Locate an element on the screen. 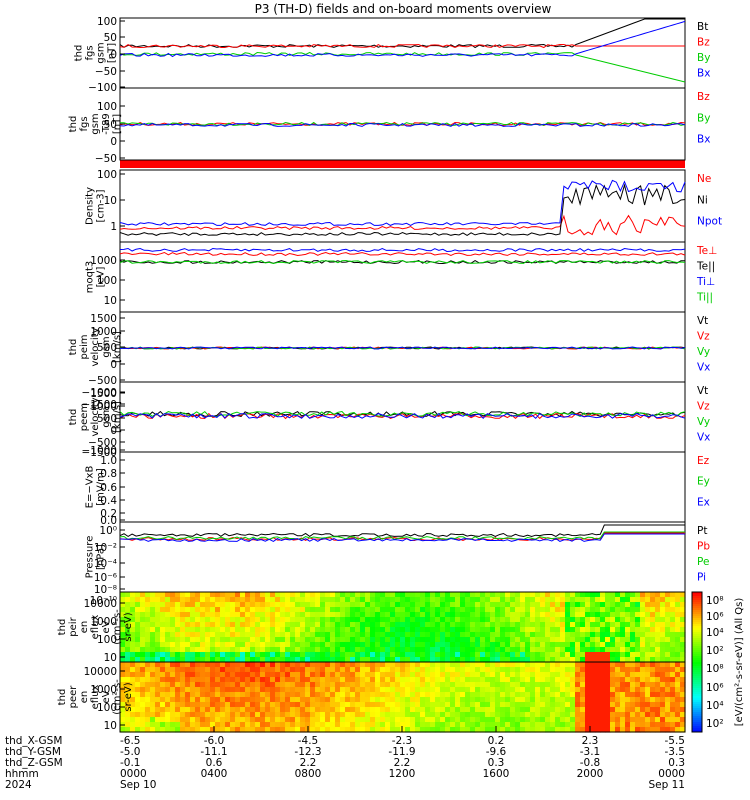 The image size is (750, 800). y-tick-label: 1 is located at coordinates (113, 227).